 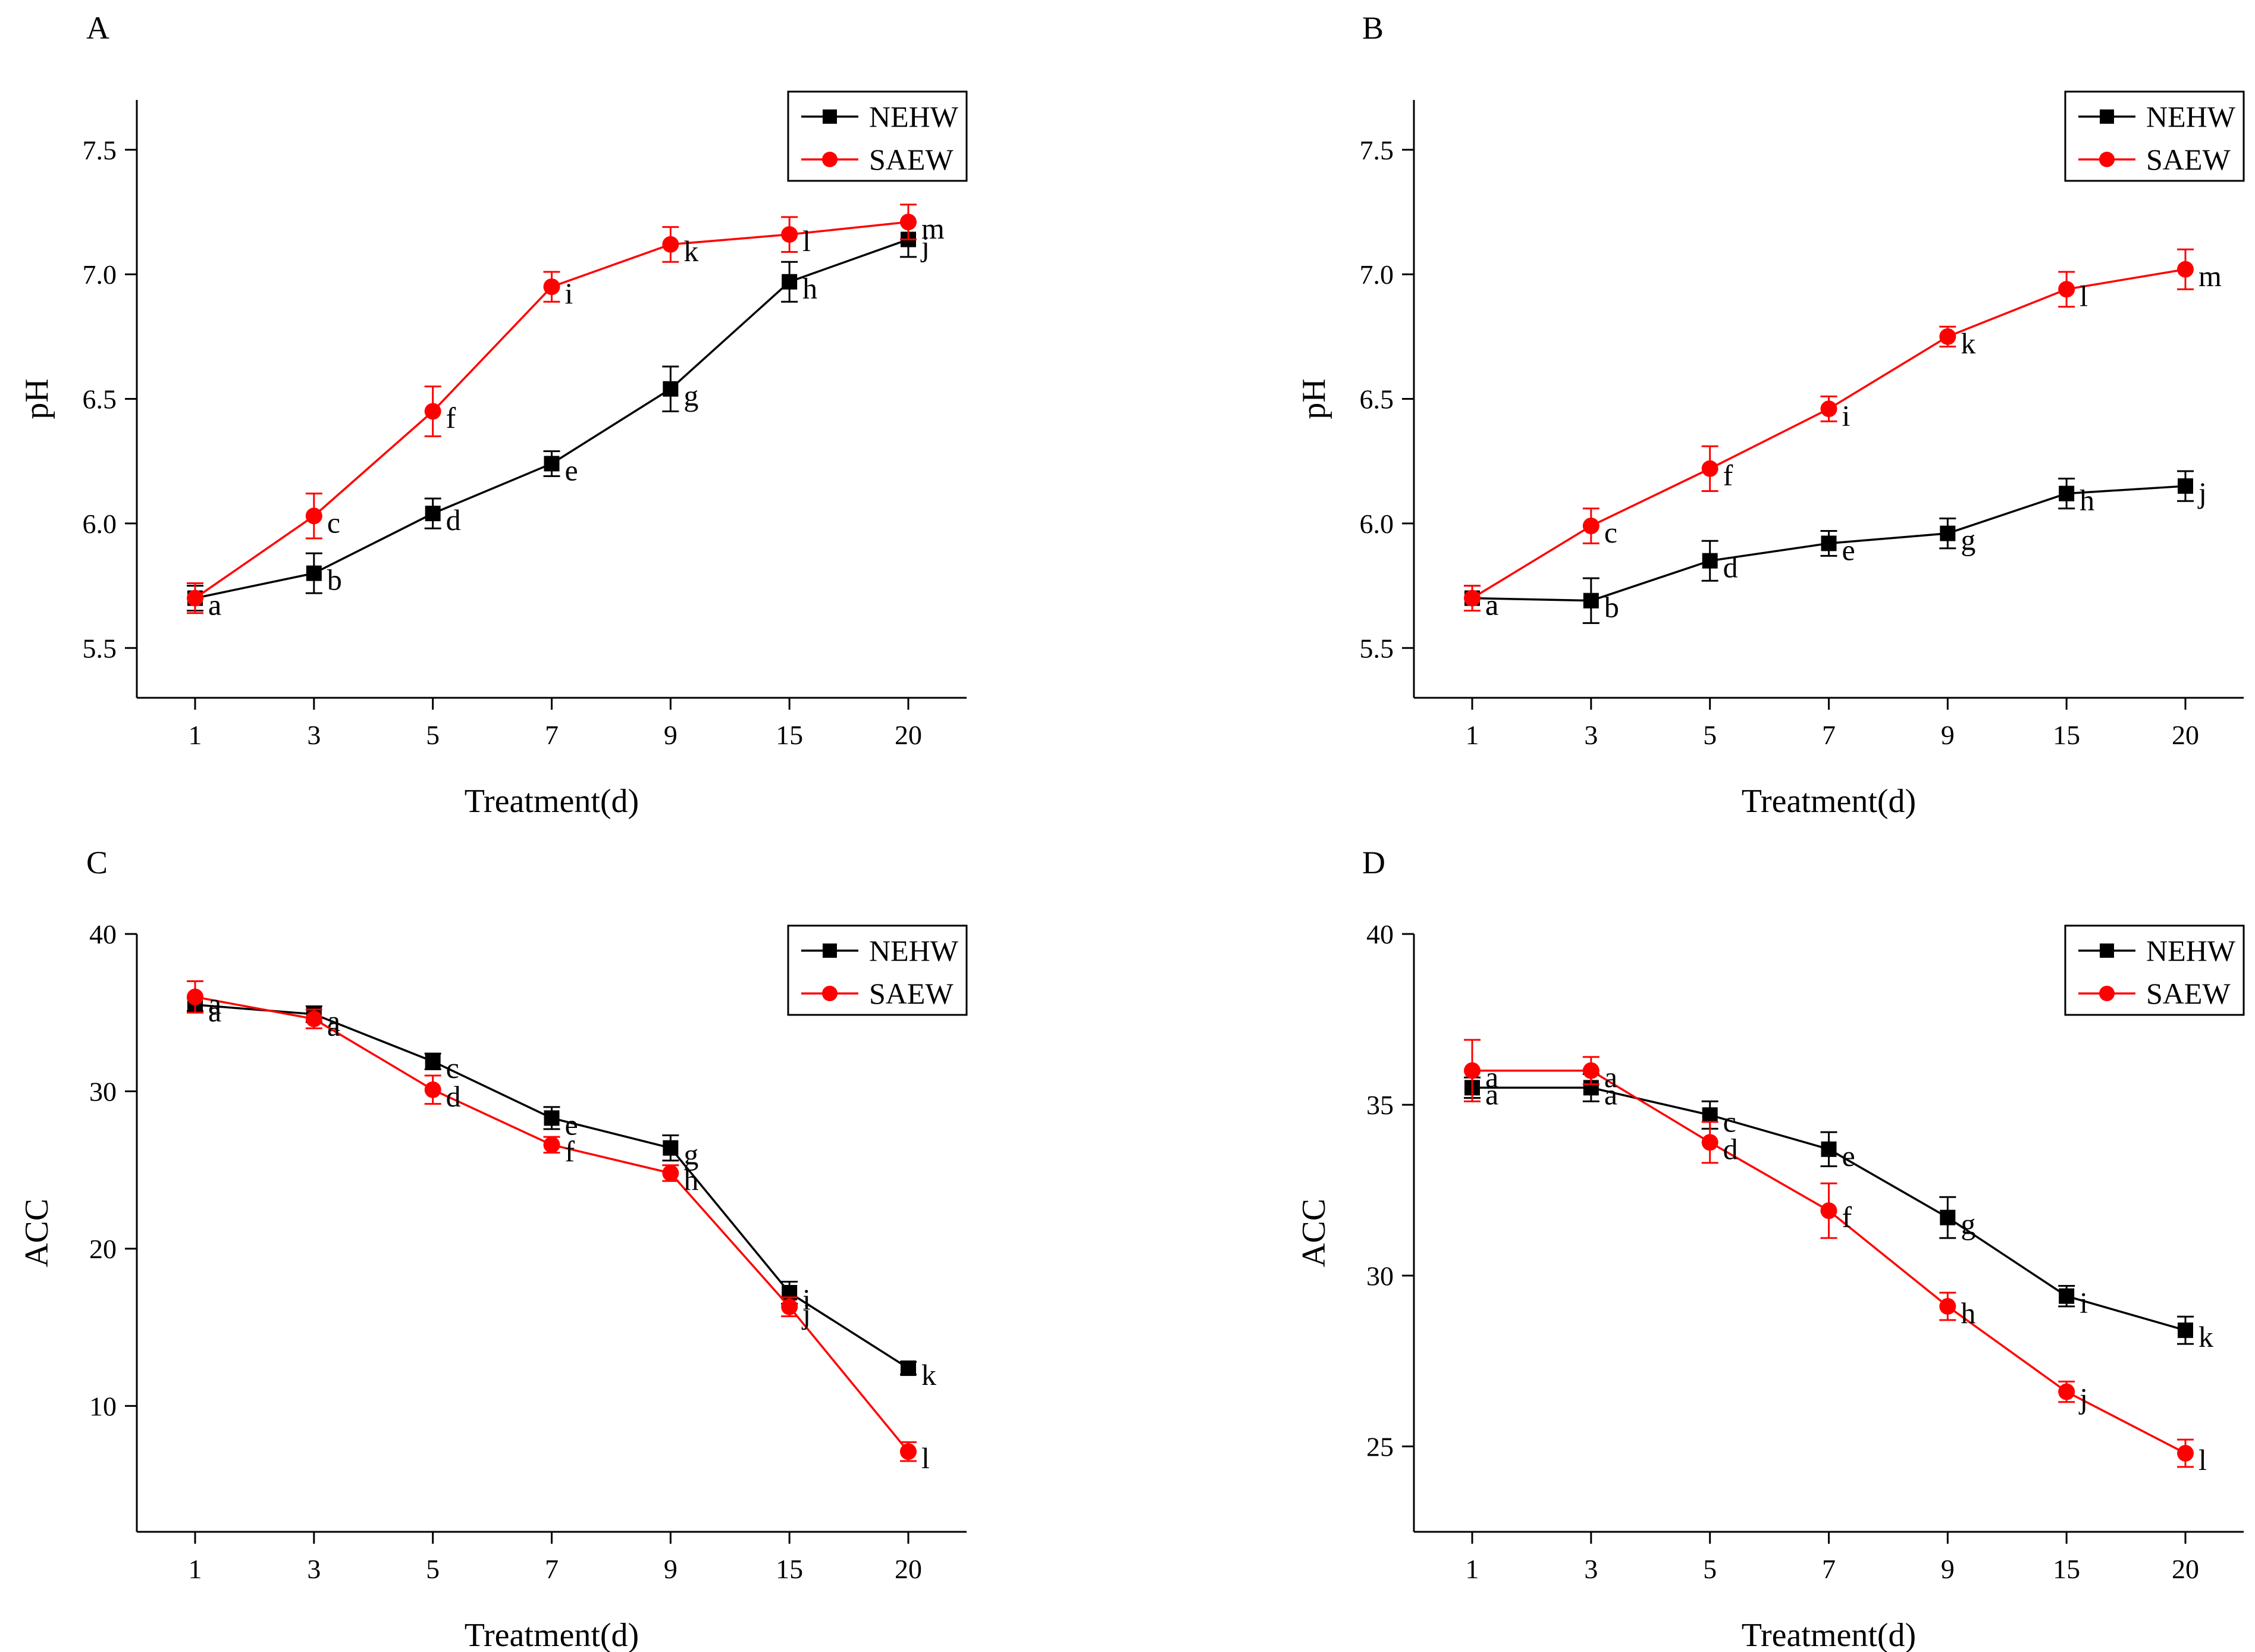 I want to click on y-tick-label: 5.5, so click(x=1377, y=648).